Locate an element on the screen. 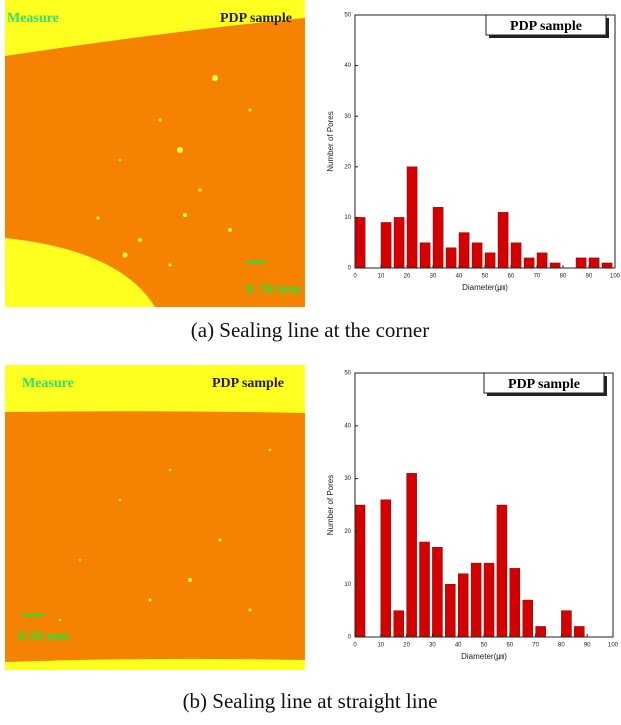  caption: (a) Sealing line at the corner is located at coordinates (310, 330).